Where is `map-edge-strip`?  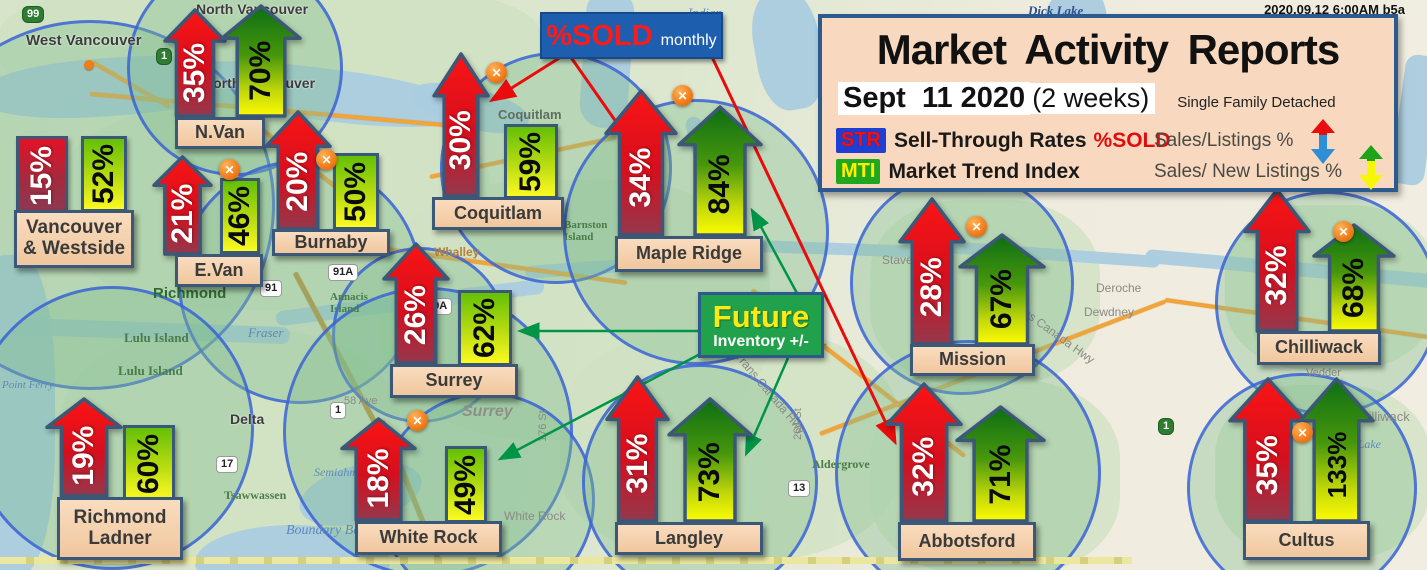 map-edge-strip is located at coordinates (566, 560).